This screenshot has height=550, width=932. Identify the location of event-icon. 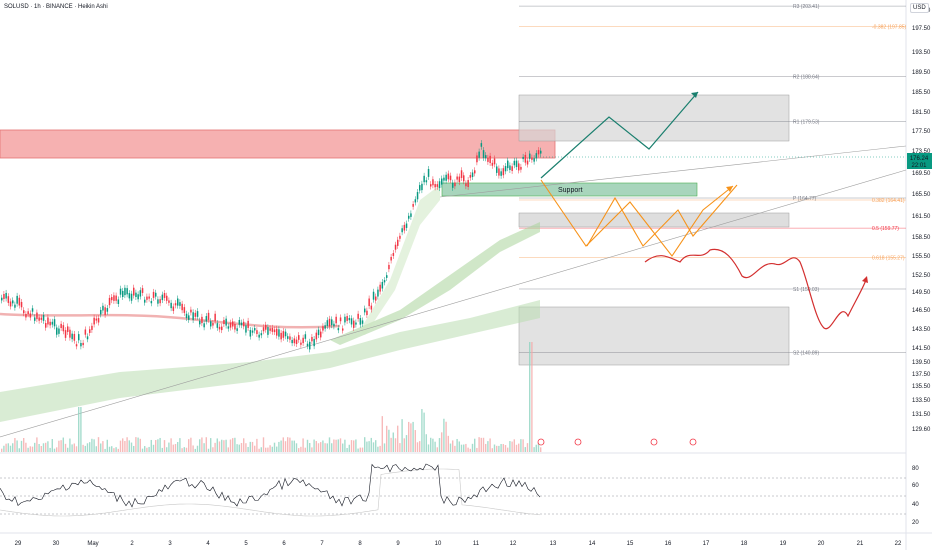
(578, 442).